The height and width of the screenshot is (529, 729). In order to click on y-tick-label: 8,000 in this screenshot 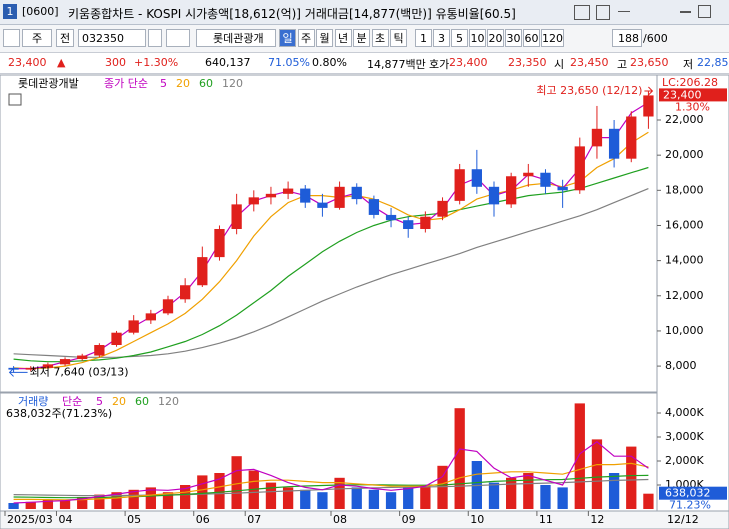, I will do `click(681, 365)`.